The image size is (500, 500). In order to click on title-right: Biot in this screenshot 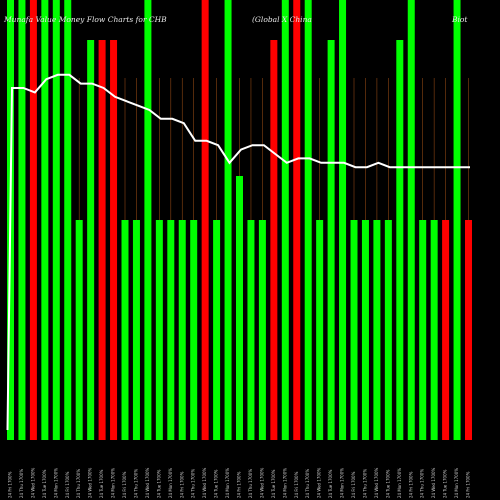, I will do `click(459, 19)`.